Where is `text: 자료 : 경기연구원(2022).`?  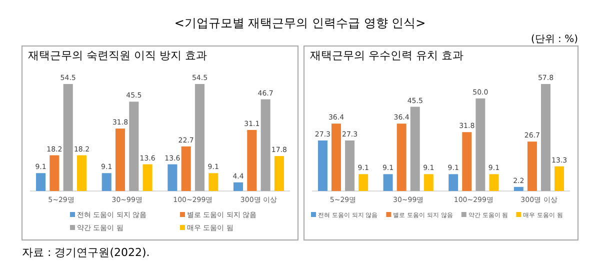 text: 자료 : 경기연구원(2022). is located at coordinates (86, 252).